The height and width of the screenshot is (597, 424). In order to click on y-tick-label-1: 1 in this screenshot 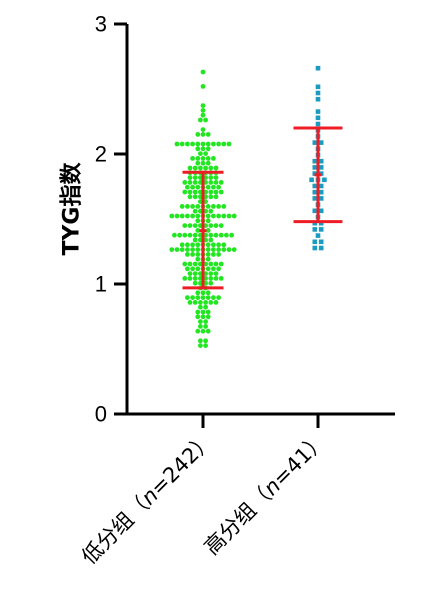, I will do `click(101, 284)`.